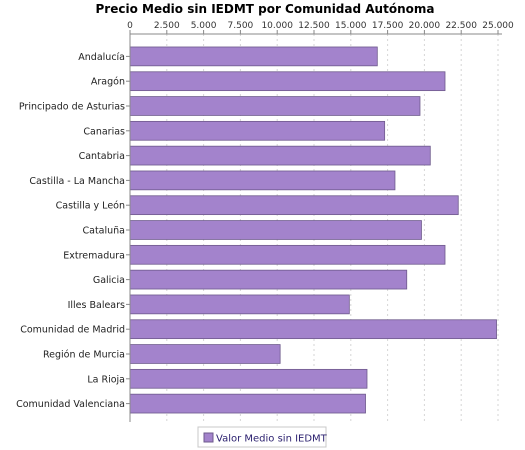  Describe the element at coordinates (314, 26) in the screenshot. I see `x-tick-label: 12.500` at that location.